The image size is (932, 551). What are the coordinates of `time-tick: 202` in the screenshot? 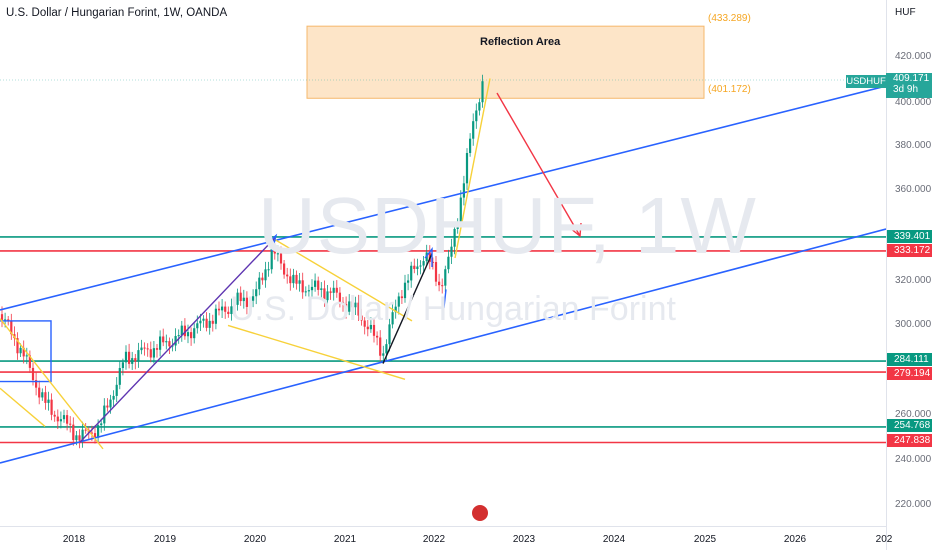 It's located at (884, 539).